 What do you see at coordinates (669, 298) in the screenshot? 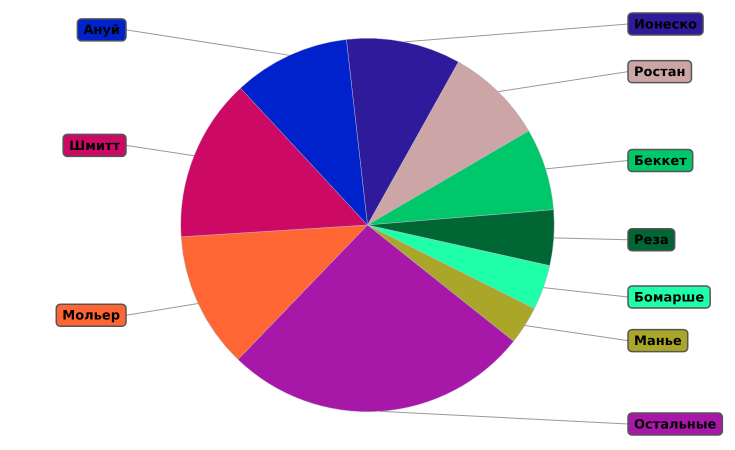
I see `slice-label: Бомарше` at bounding box center [669, 298].